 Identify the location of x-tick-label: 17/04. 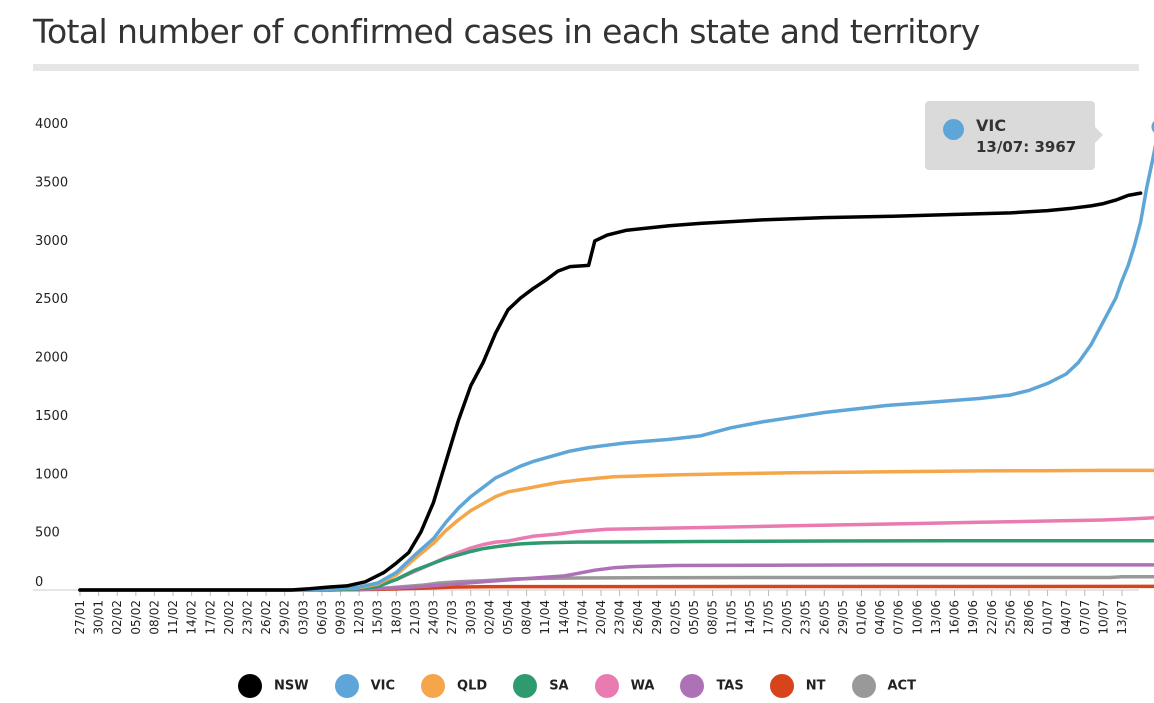
(582, 617).